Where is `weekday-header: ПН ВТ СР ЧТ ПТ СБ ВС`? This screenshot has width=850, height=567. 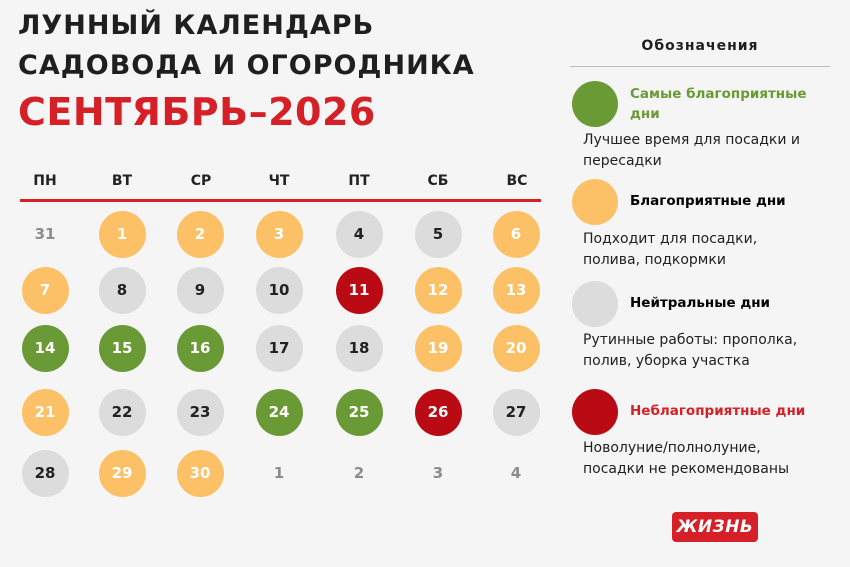 weekday-header: ПН ВТ СР ЧТ ПТ СБ ВС is located at coordinates (282, 184).